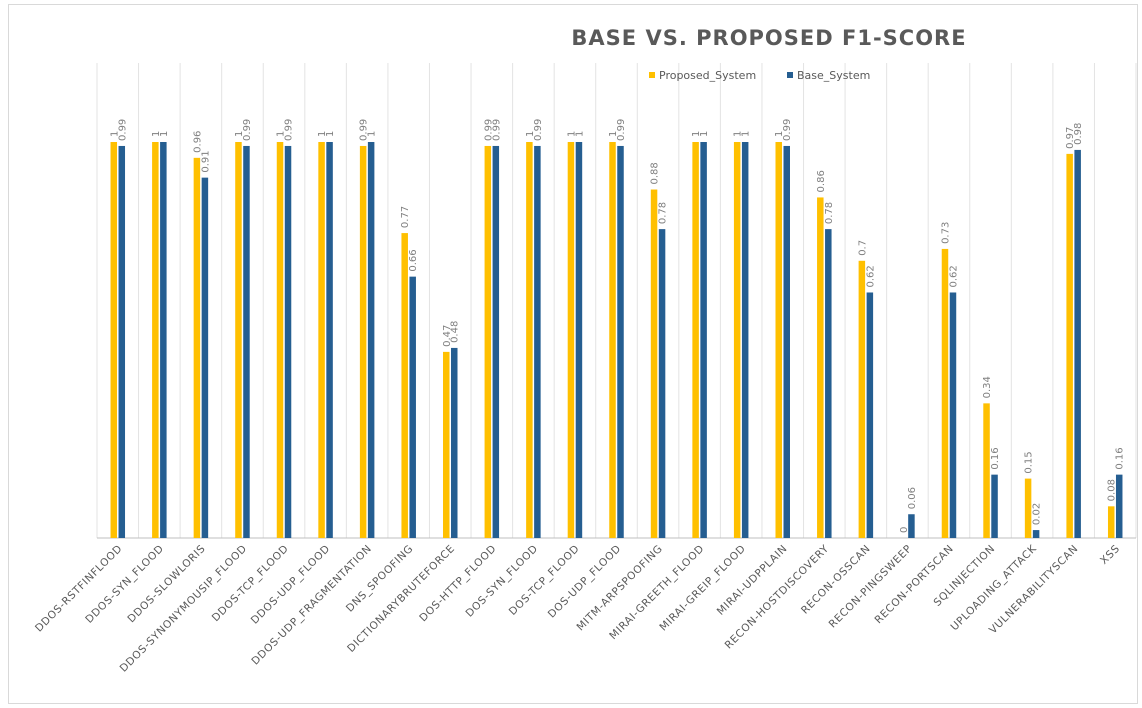 This screenshot has height=708, width=1142. What do you see at coordinates (987, 387) in the screenshot?
I see `data-label-proposed-system: 0.34` at bounding box center [987, 387].